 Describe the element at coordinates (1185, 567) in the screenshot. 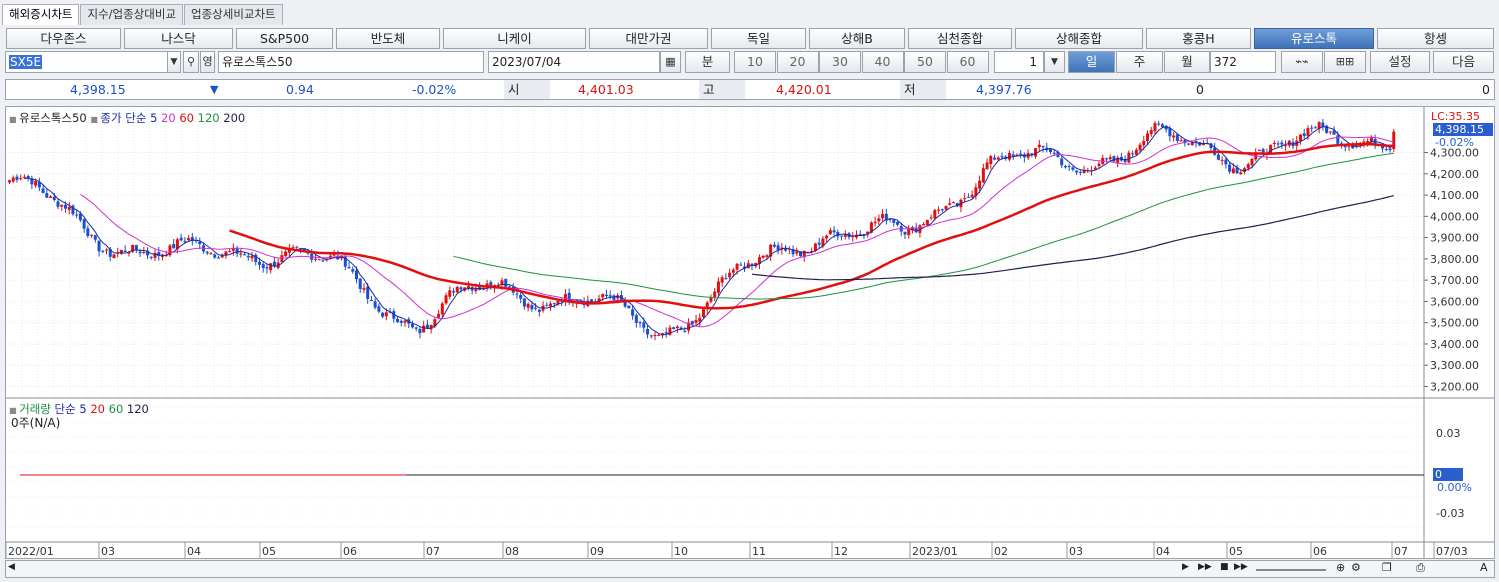

I see `scroll-play-back-icon: ▶` at that location.